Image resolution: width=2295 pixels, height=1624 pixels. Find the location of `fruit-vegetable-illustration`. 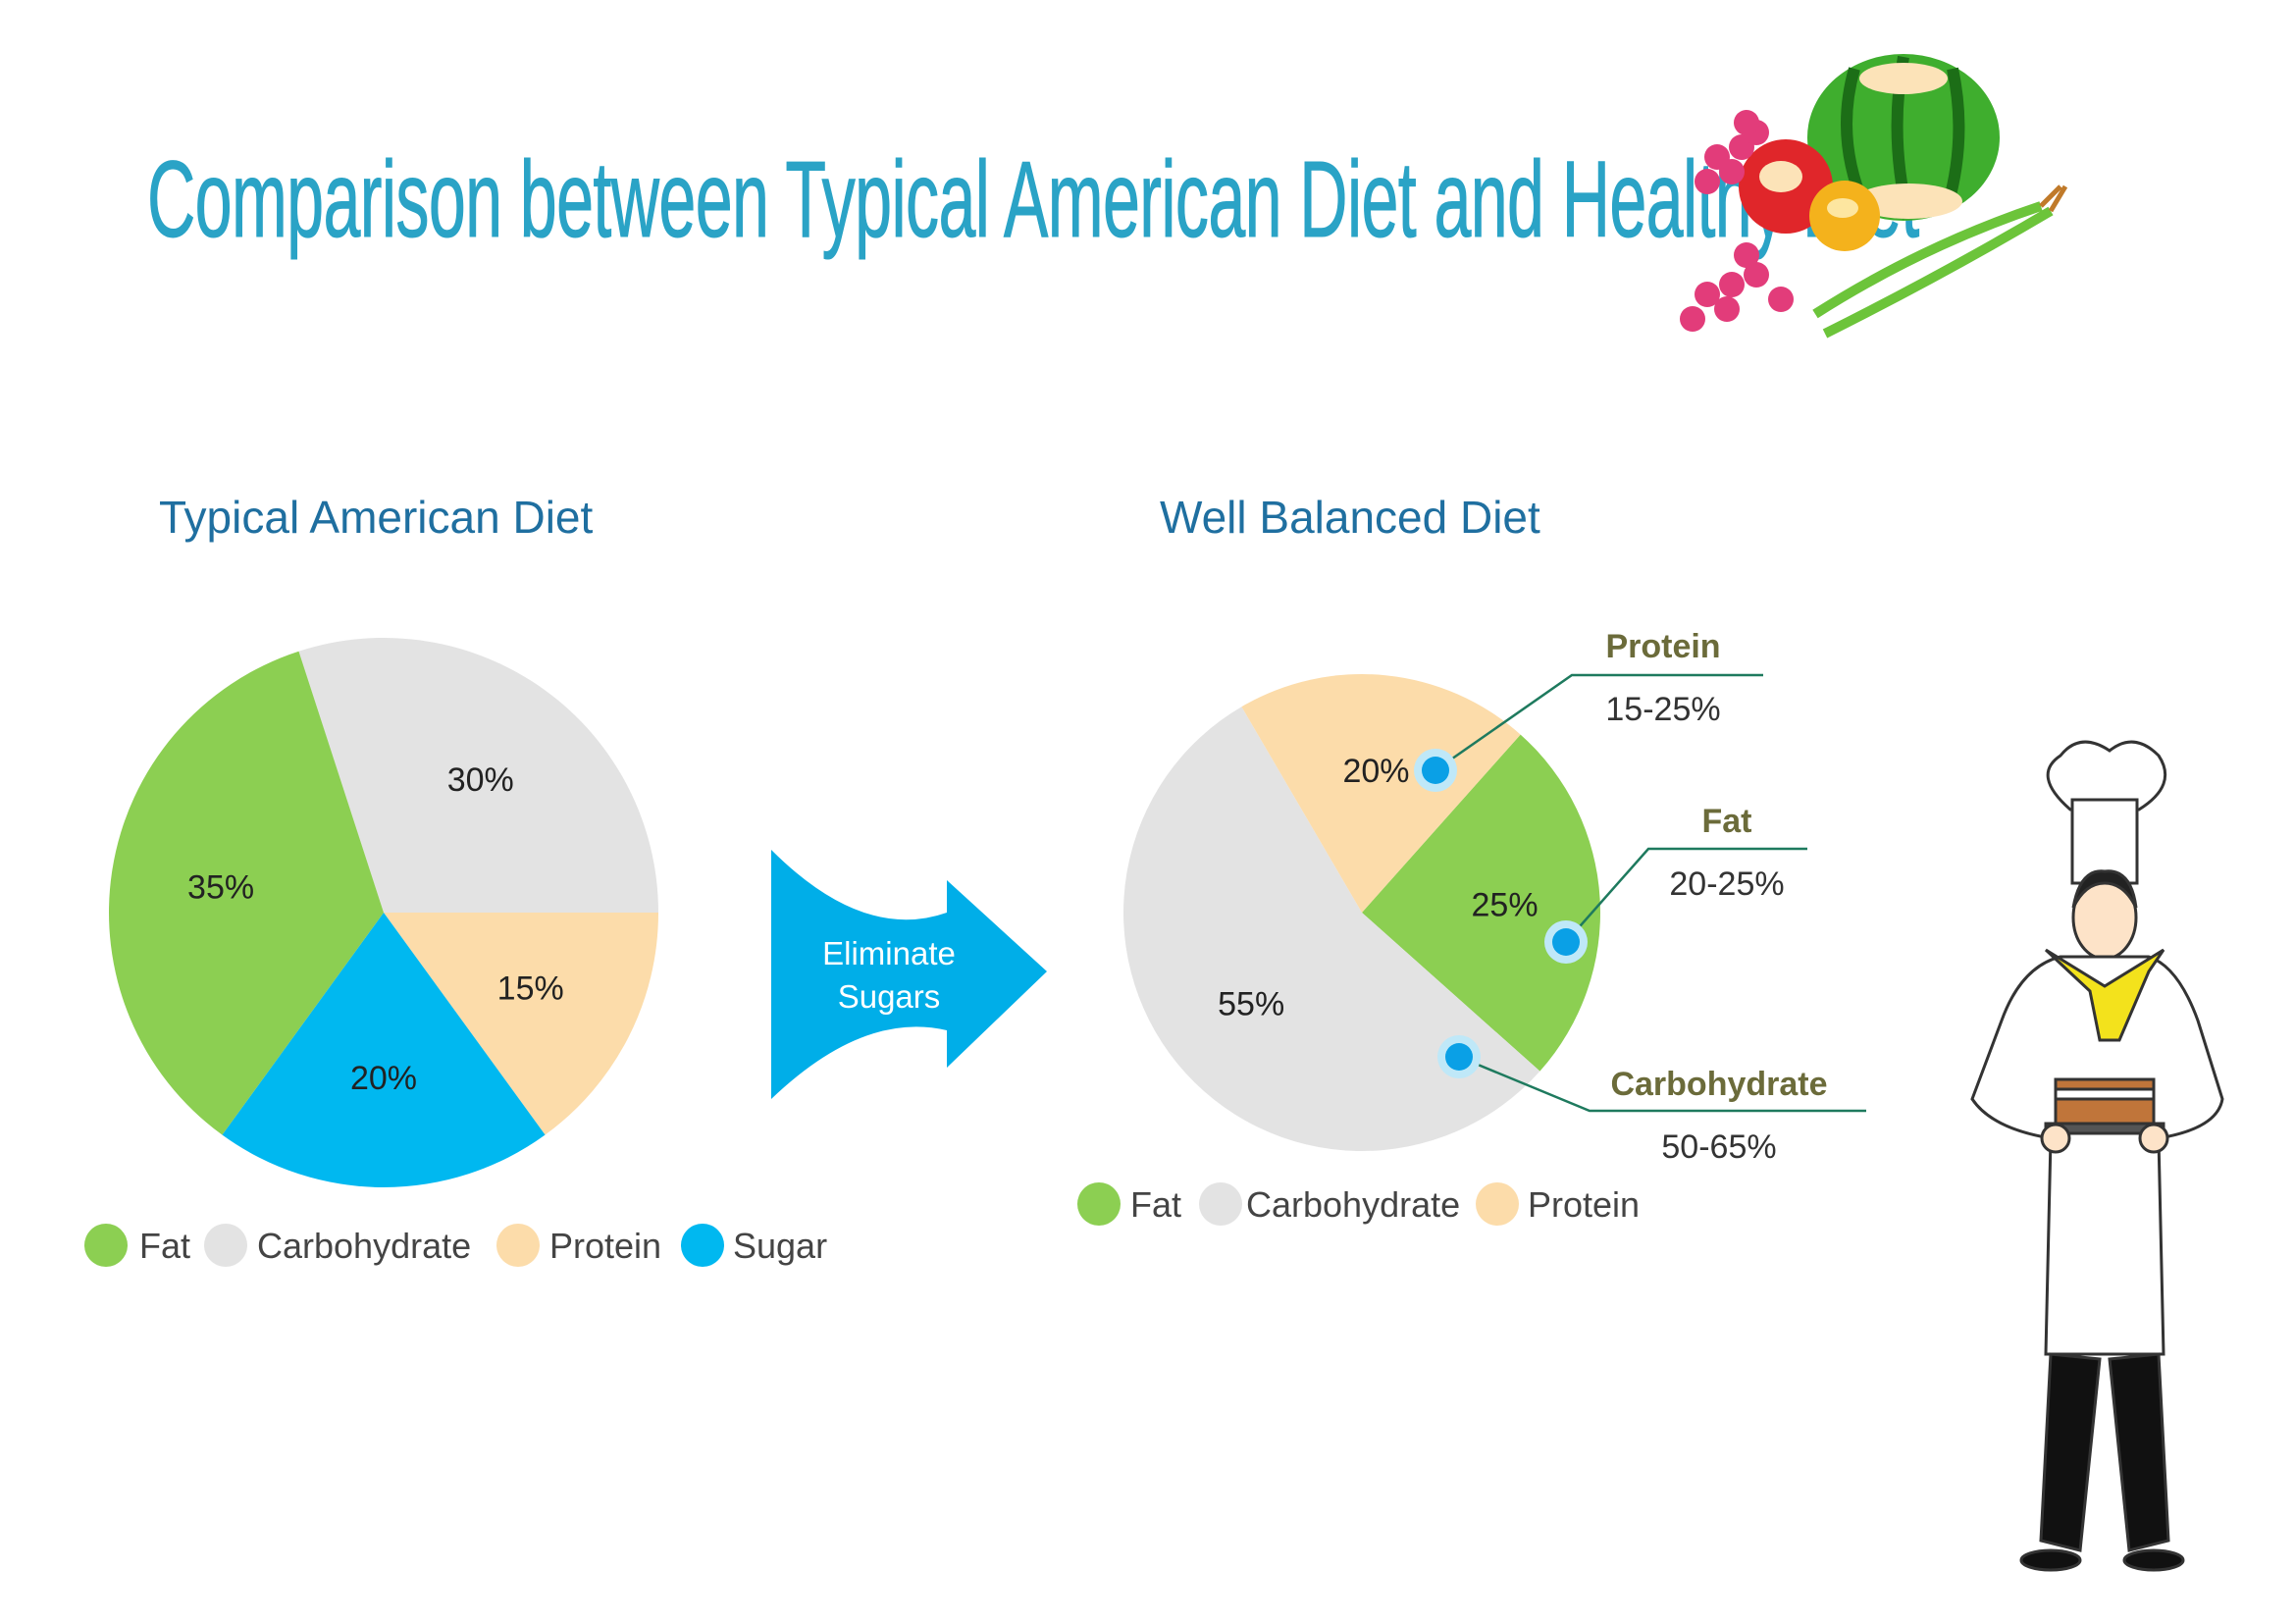

fruit-vegetable-illustration is located at coordinates (1874, 196).